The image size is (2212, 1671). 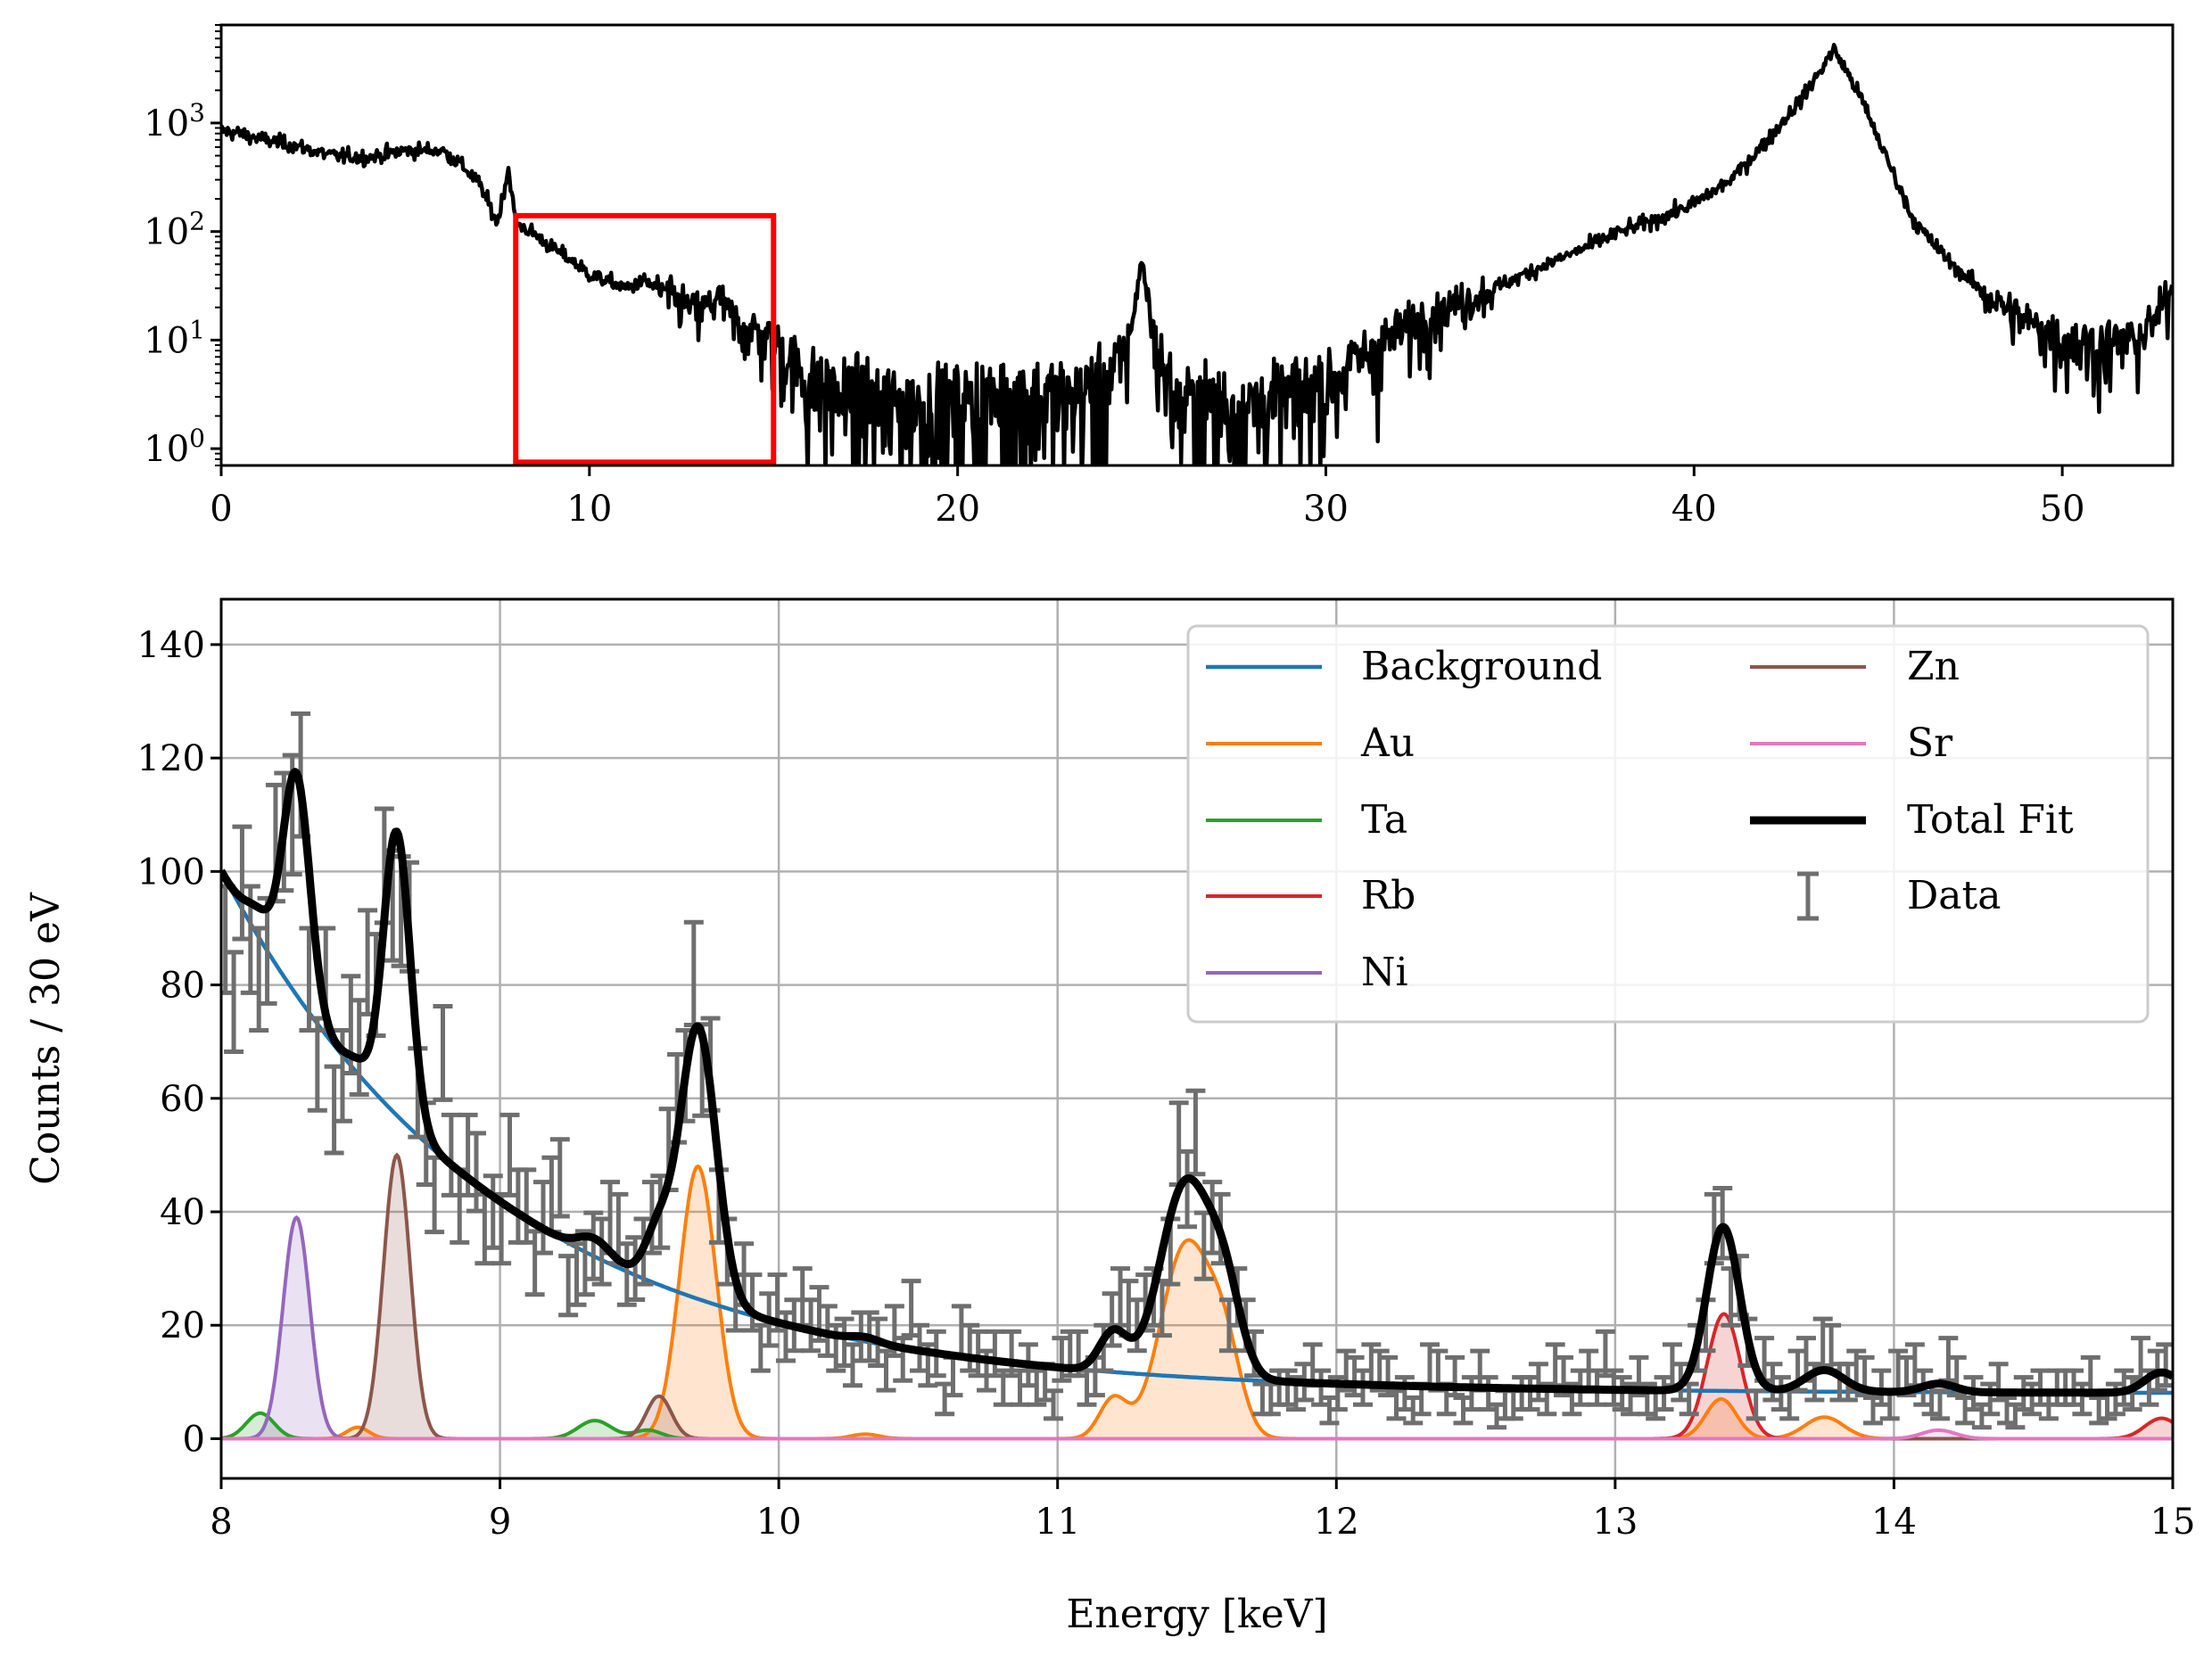 I want to click on zoom-y-tick: 120, so click(x=179, y=758).